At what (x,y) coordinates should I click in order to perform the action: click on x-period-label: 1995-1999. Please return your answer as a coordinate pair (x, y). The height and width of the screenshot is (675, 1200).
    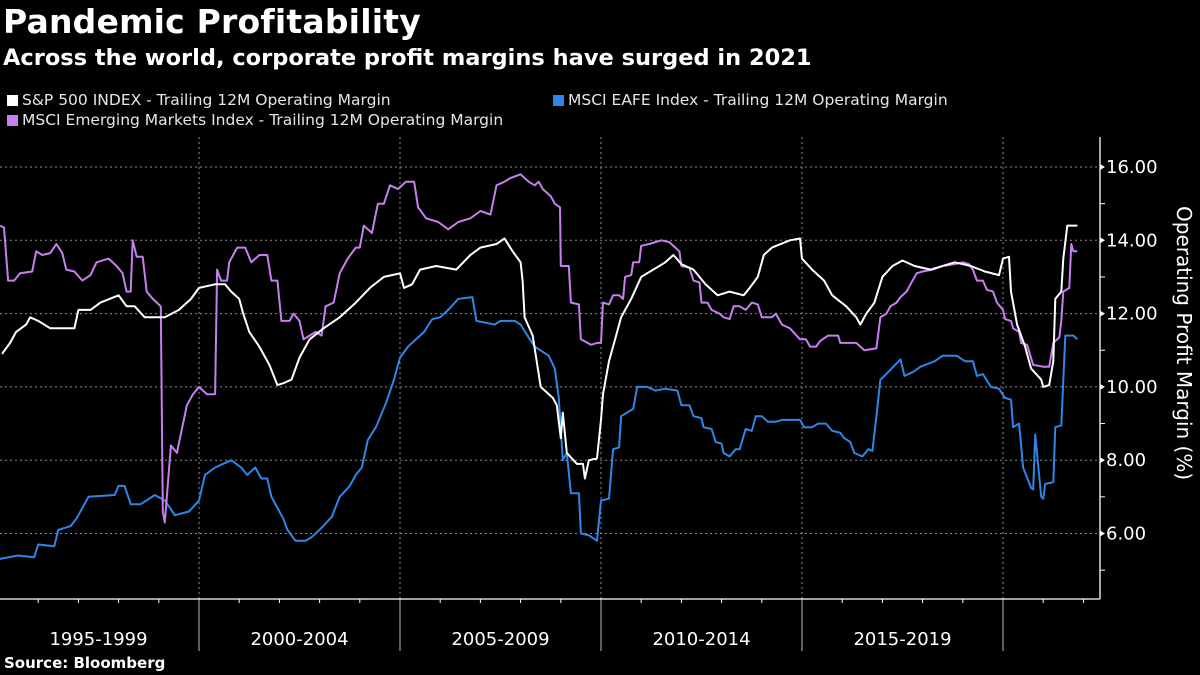
    Looking at the image, I should click on (98, 639).